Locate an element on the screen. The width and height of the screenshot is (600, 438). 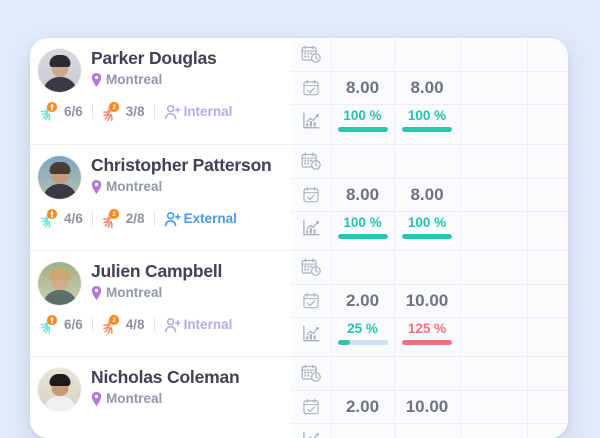
user-add-icon is located at coordinates (172, 112).